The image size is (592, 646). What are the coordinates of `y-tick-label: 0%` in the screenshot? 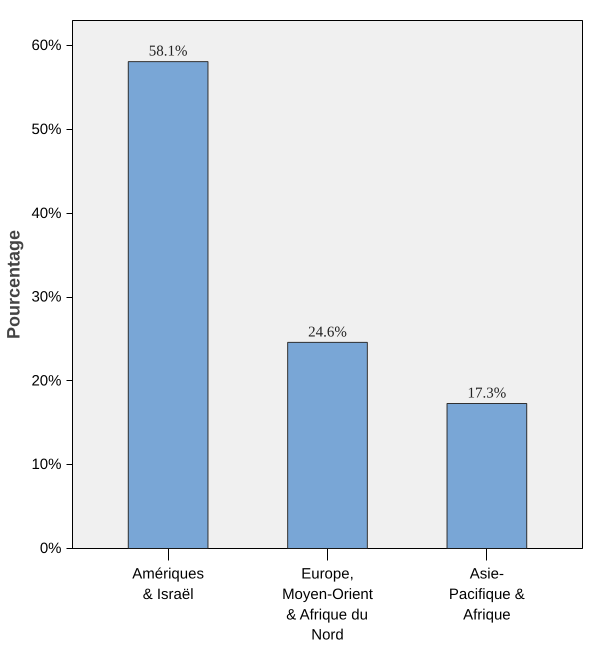 It's located at (51, 548).